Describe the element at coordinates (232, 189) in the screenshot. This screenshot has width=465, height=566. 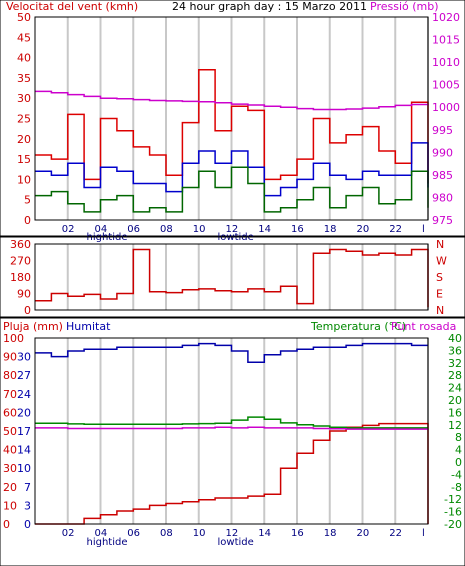
I see `min-line` at that location.